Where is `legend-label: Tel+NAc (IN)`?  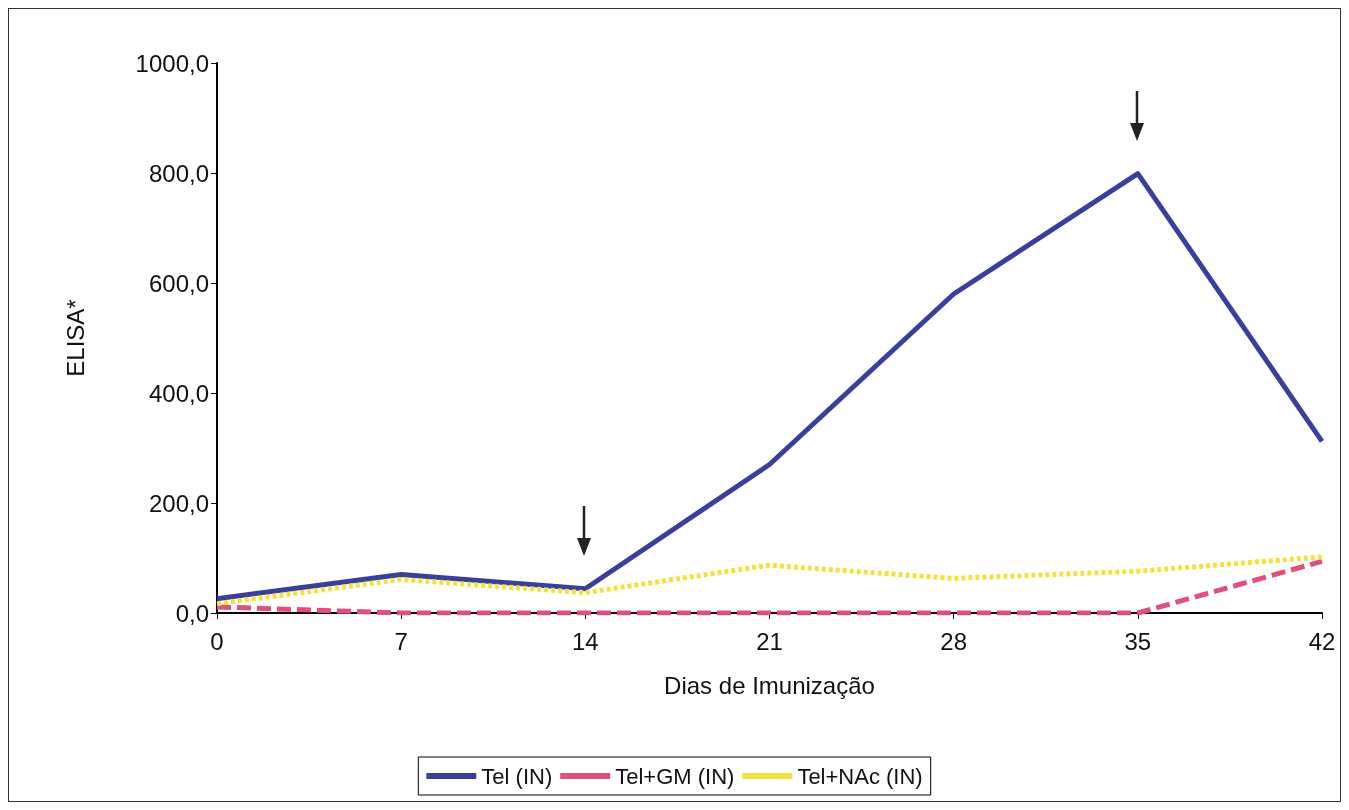
legend-label: Tel+NAc (IN) is located at coordinates (860, 776).